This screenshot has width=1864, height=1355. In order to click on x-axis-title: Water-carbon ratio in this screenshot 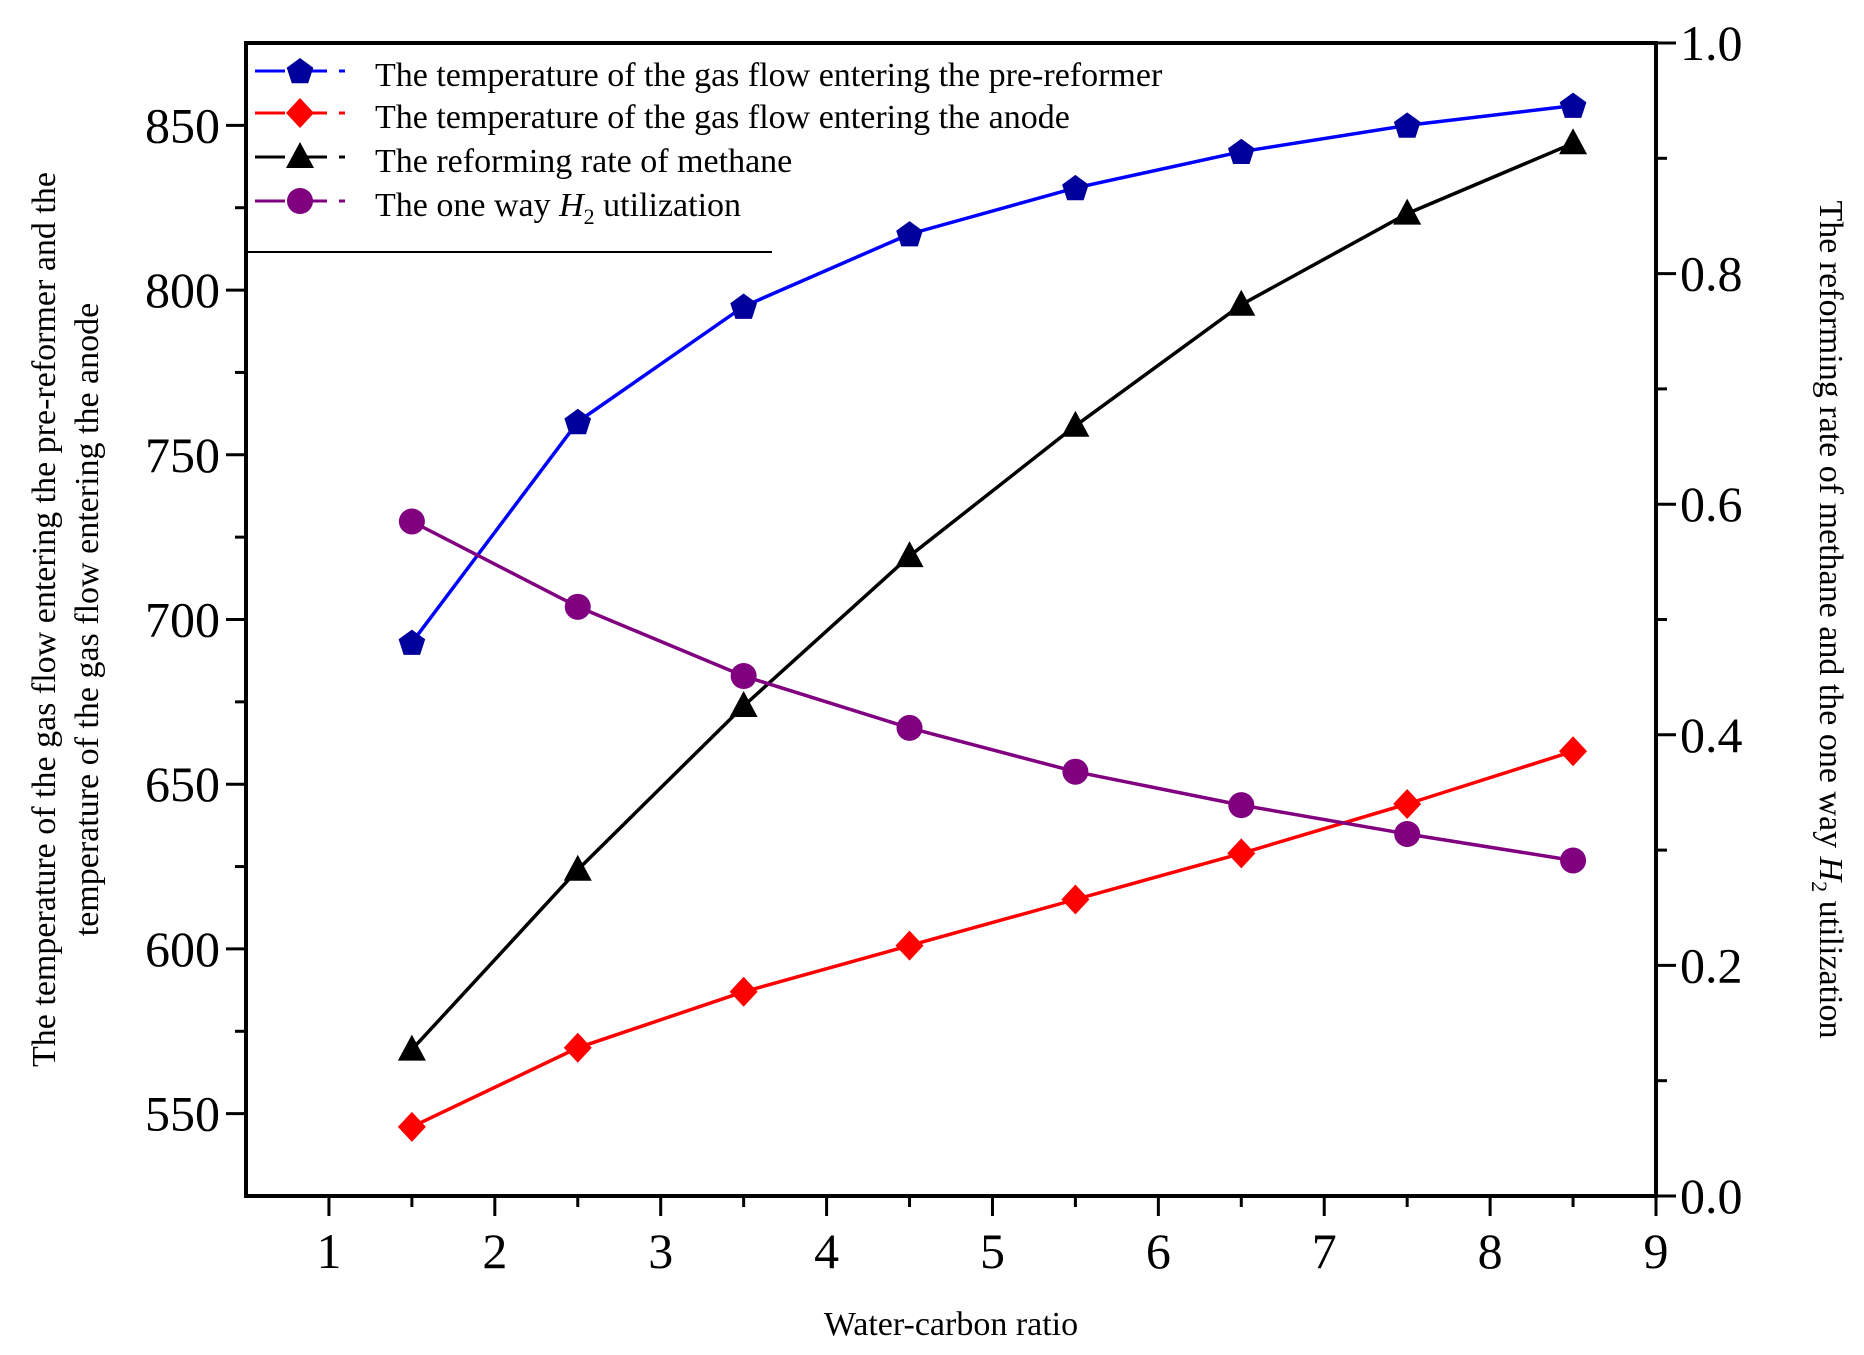, I will do `click(951, 1324)`.